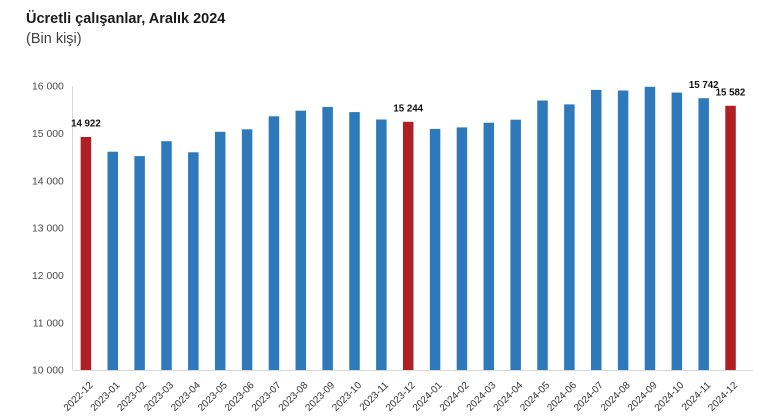  What do you see at coordinates (48, 323) in the screenshot?
I see `svg-text: 11 000` at bounding box center [48, 323].